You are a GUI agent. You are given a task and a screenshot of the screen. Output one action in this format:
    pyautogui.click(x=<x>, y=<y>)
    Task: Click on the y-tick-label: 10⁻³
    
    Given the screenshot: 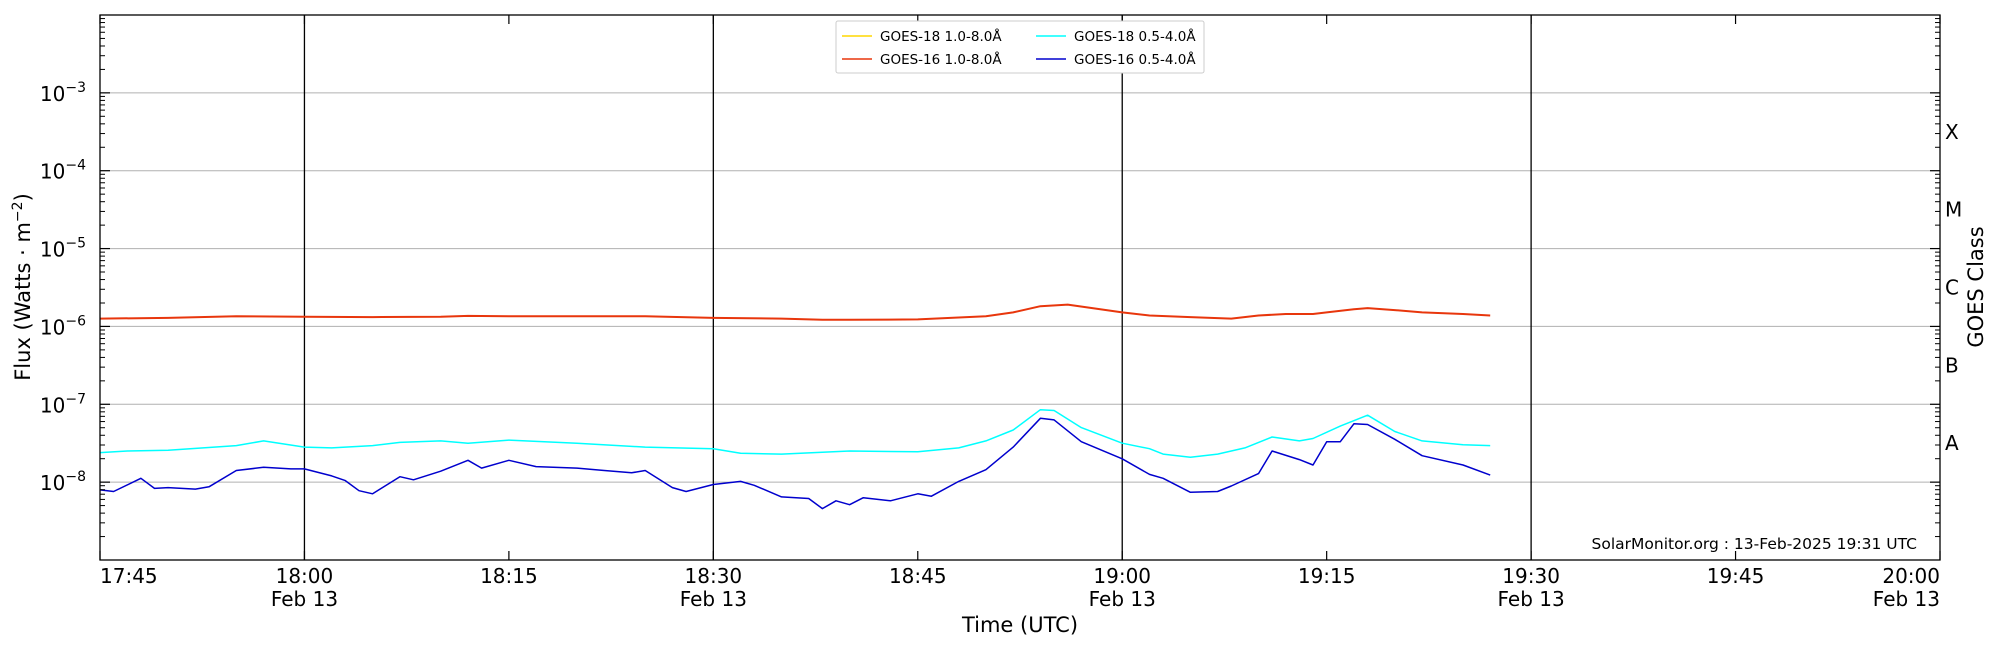 What is the action you would take?
    pyautogui.click(x=63, y=93)
    